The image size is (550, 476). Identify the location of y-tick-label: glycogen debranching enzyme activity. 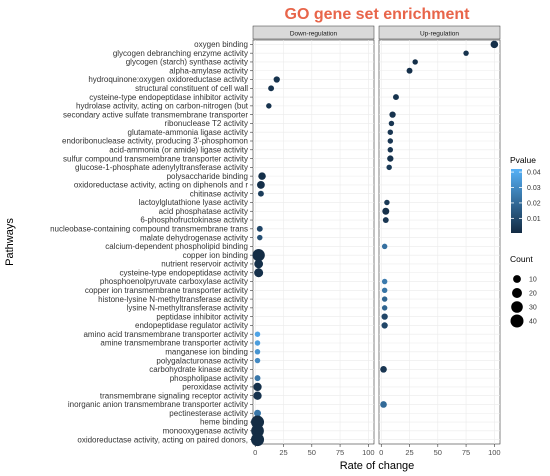
(180, 53).